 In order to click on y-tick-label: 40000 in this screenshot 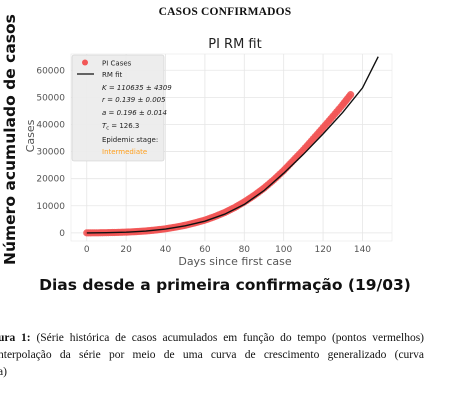, I will do `click(50, 125)`.